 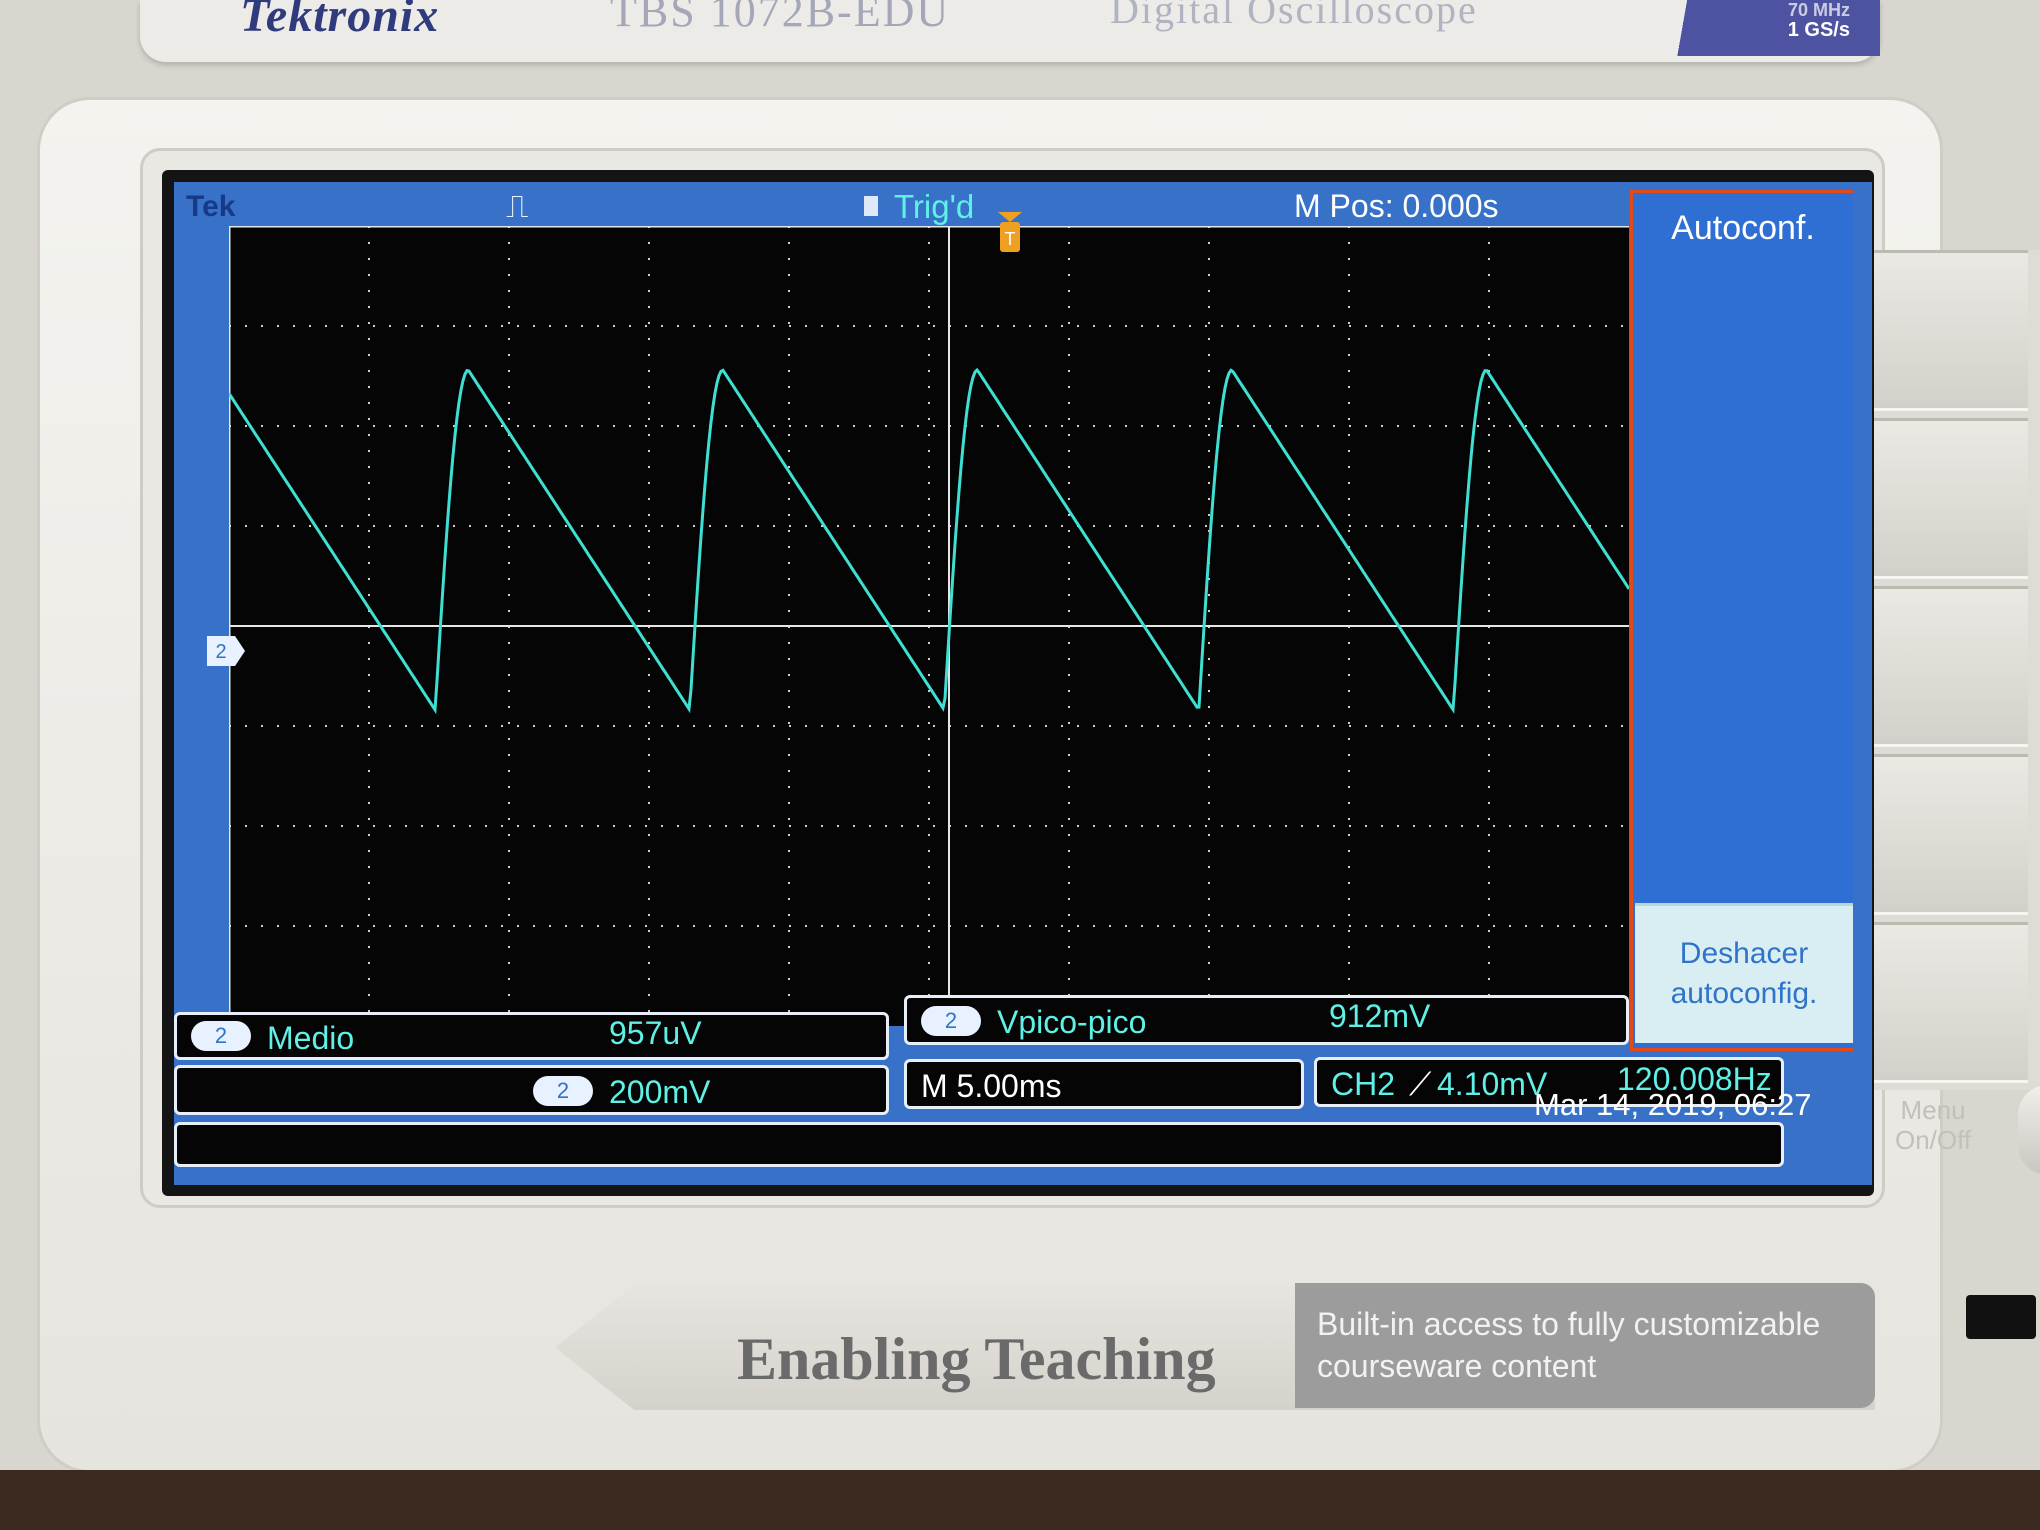 I want to click on trigger-slope-icon: ⟋, so click(x=1420, y=1084).